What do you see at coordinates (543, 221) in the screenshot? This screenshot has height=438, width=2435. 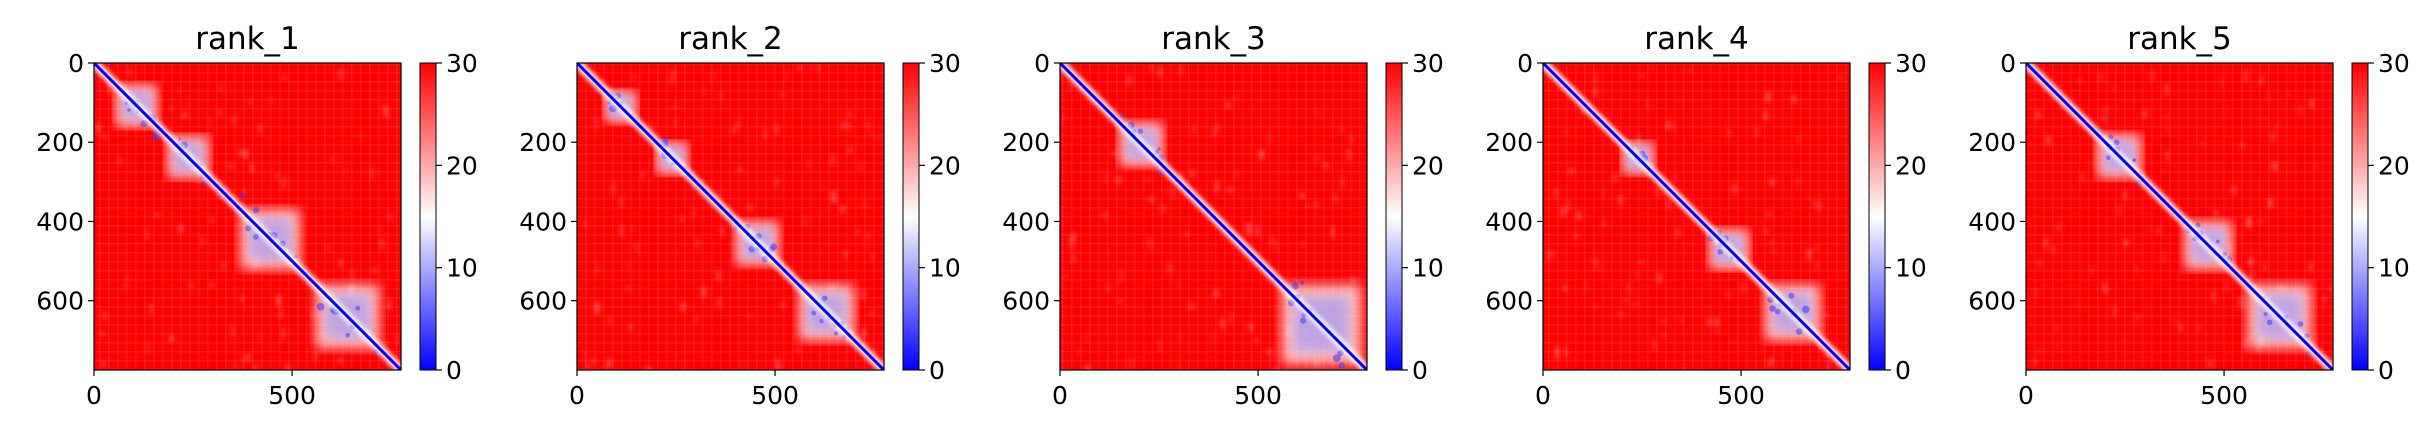 I see `y-tick-label: 400` at bounding box center [543, 221].